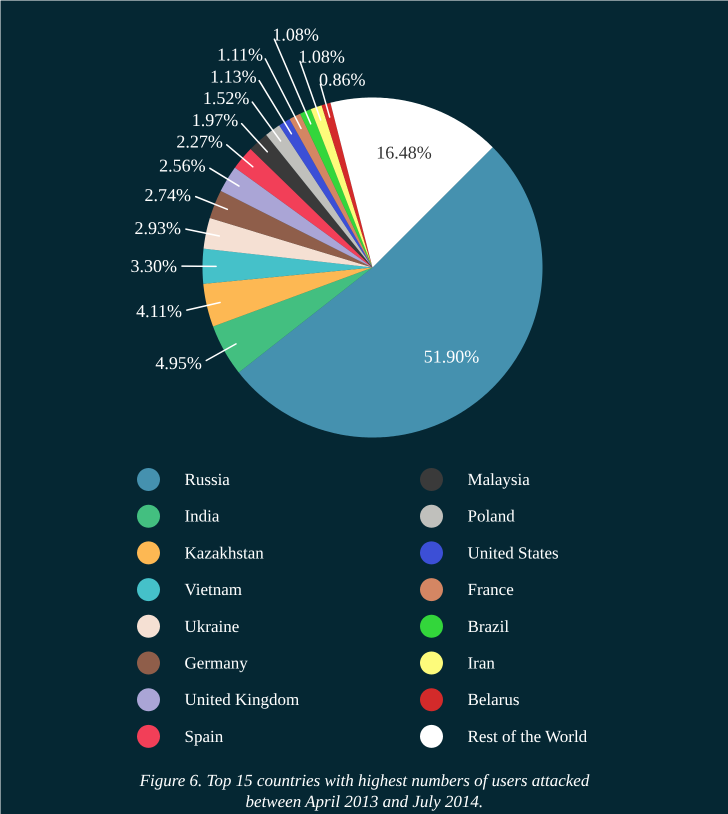  I want to click on legend-label: United States, so click(513, 552).